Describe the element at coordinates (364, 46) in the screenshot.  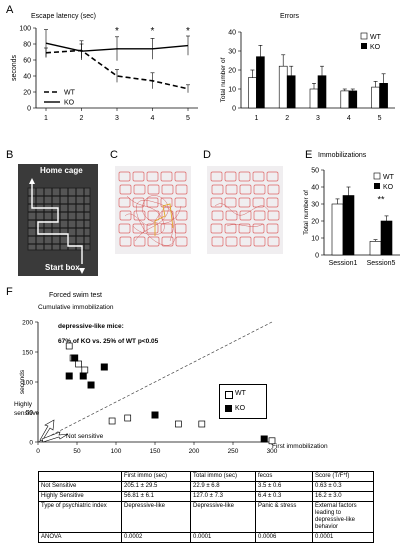
I see `legend-ko-marker` at that location.